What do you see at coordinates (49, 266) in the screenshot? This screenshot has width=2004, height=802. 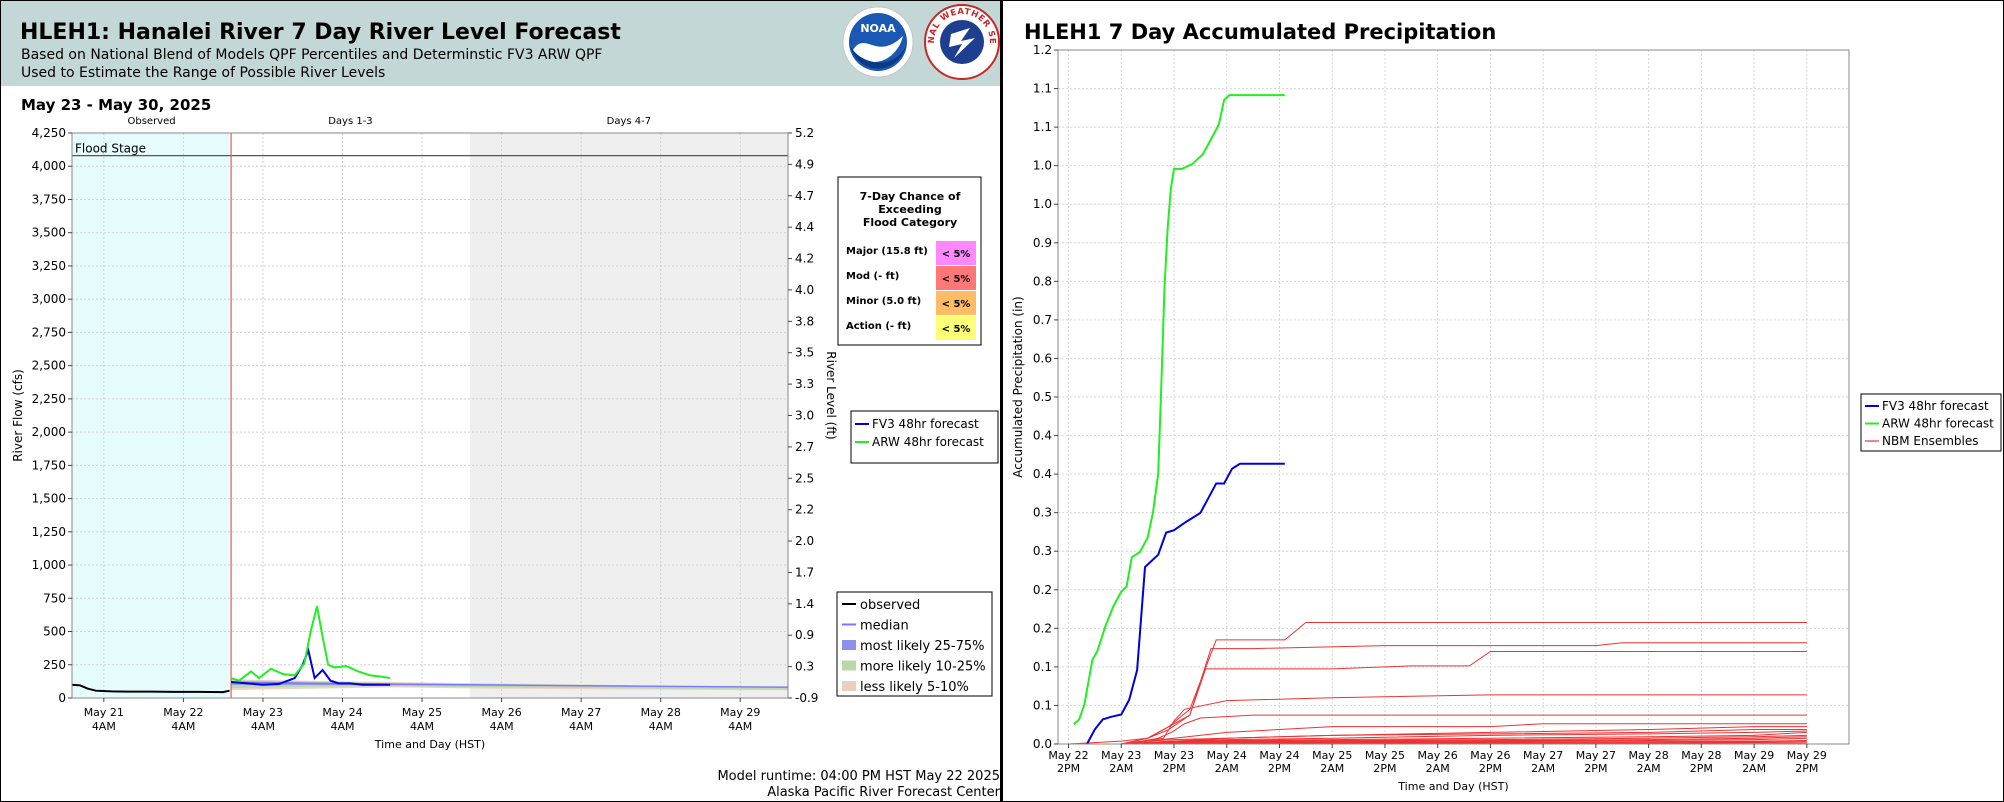 I see `y-tick-label: 3,250` at bounding box center [49, 266].